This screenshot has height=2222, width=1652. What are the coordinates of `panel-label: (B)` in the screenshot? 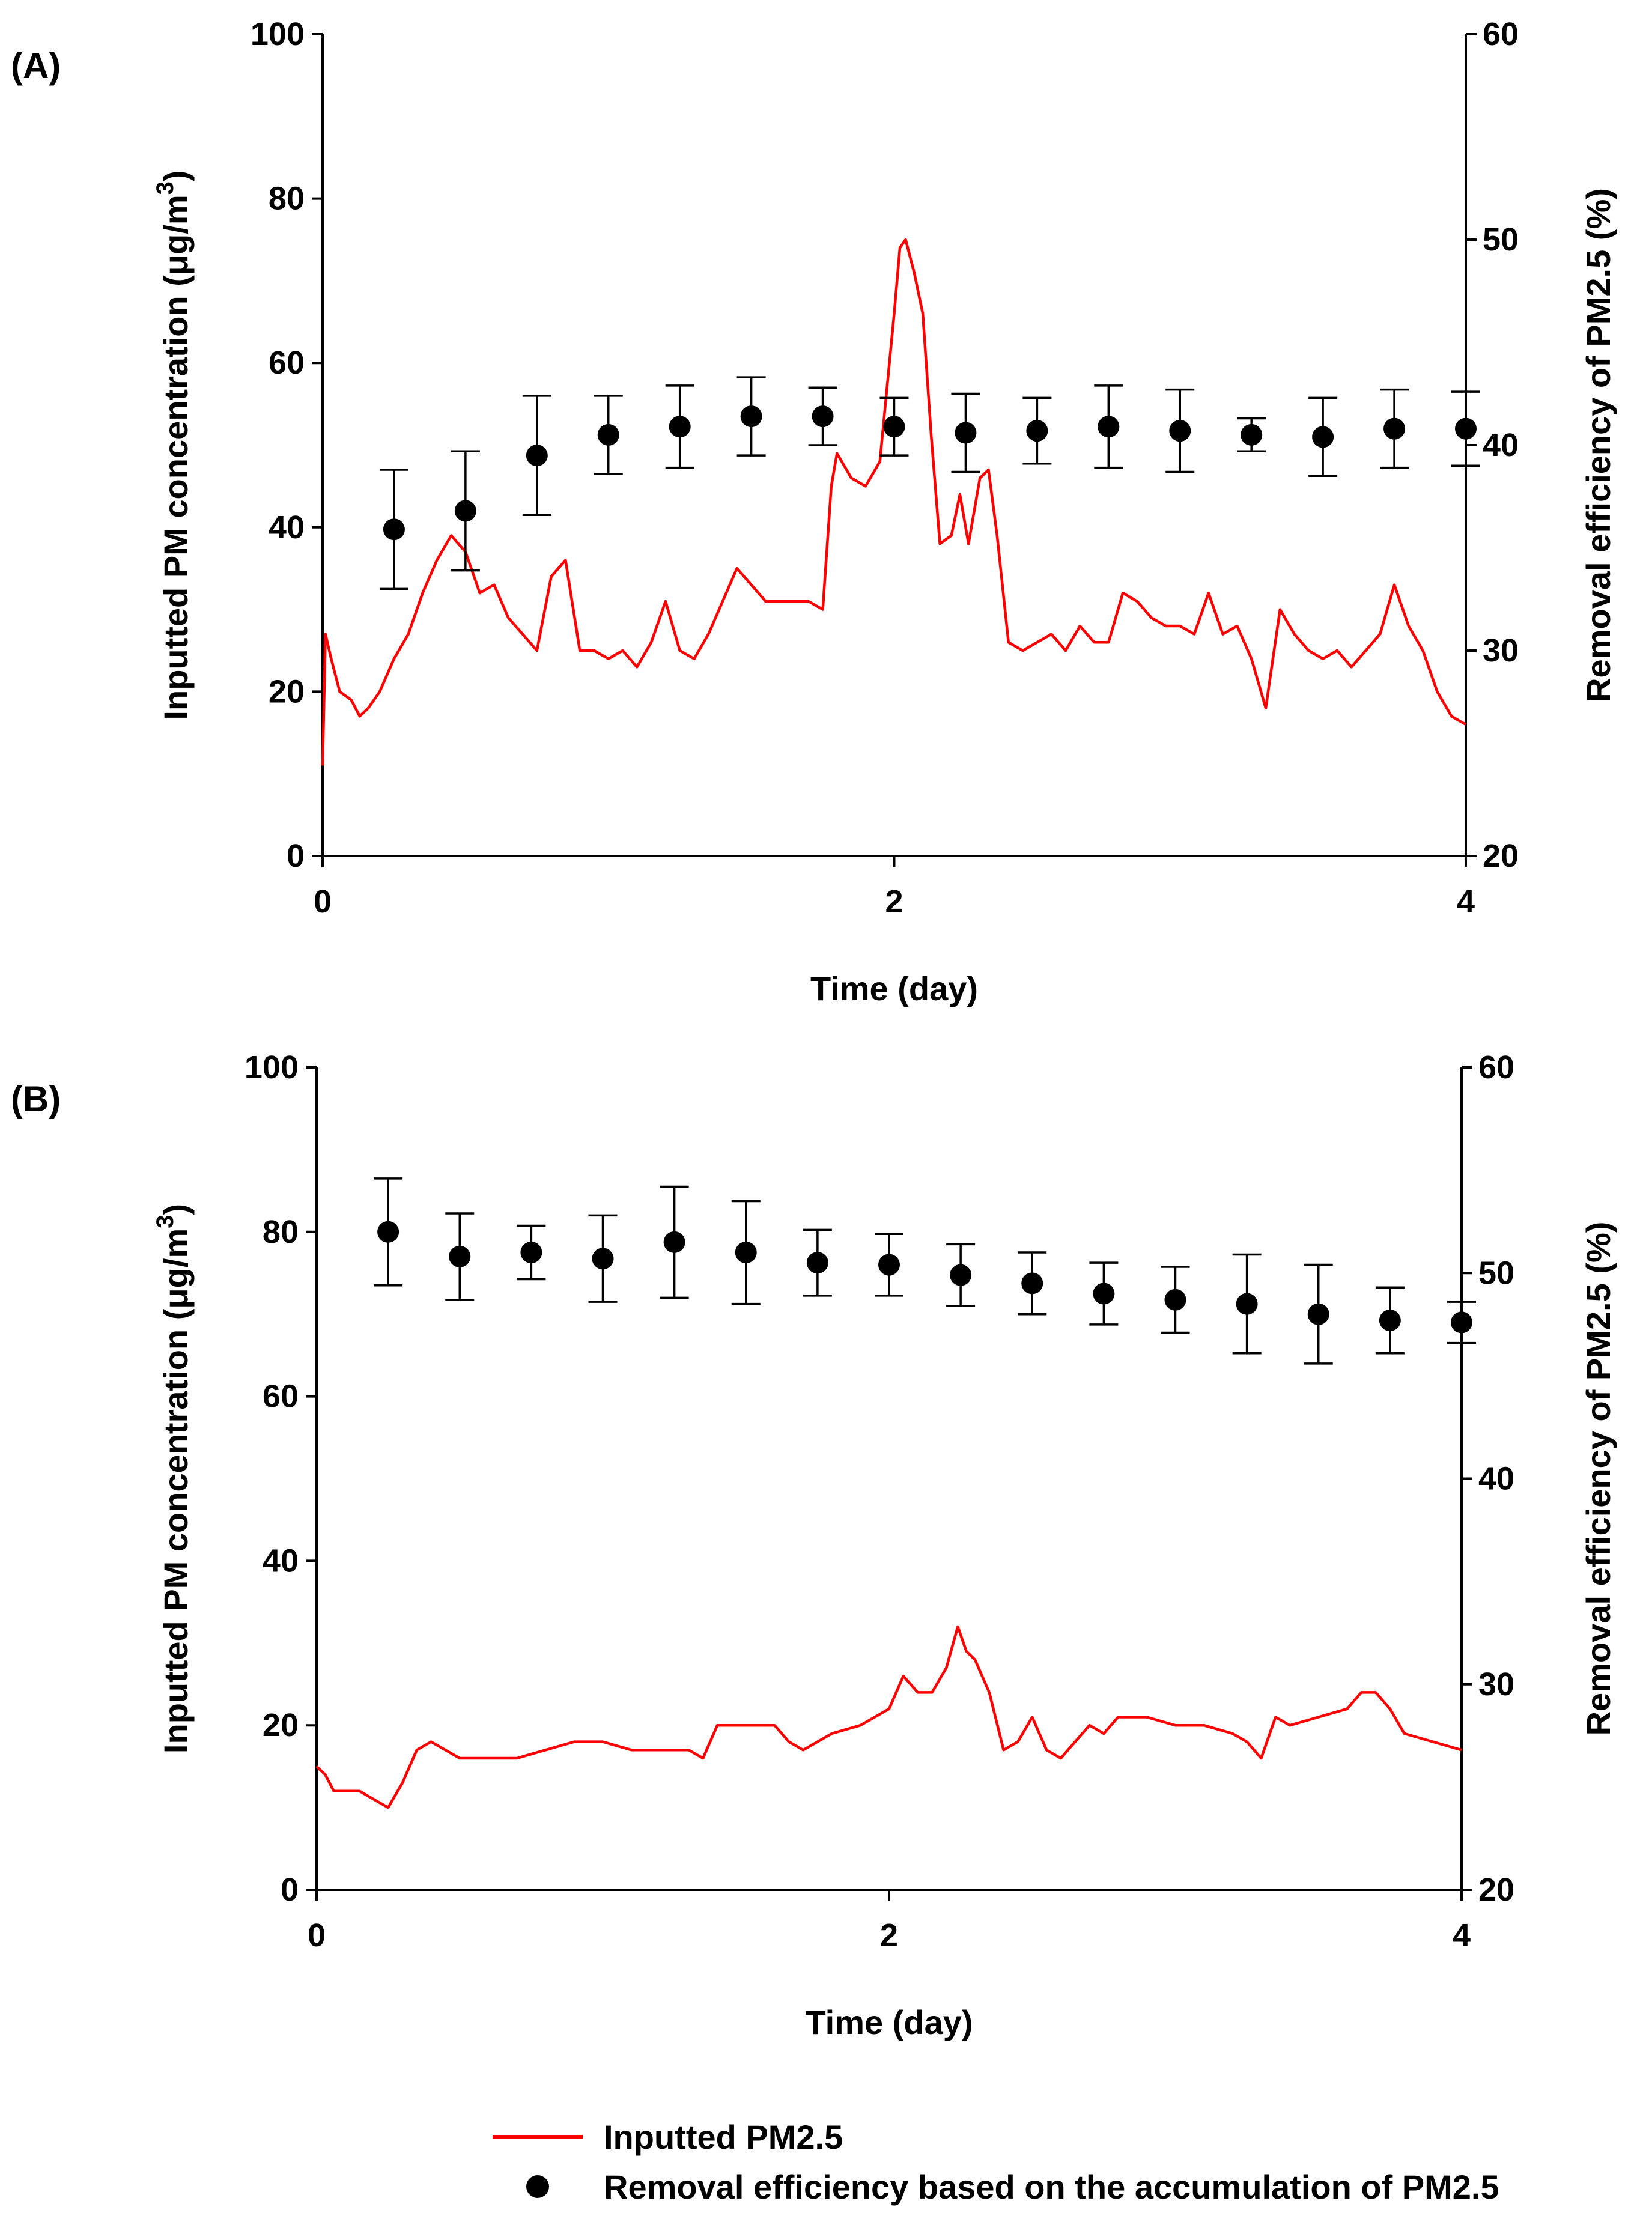 It's located at (36, 1099).